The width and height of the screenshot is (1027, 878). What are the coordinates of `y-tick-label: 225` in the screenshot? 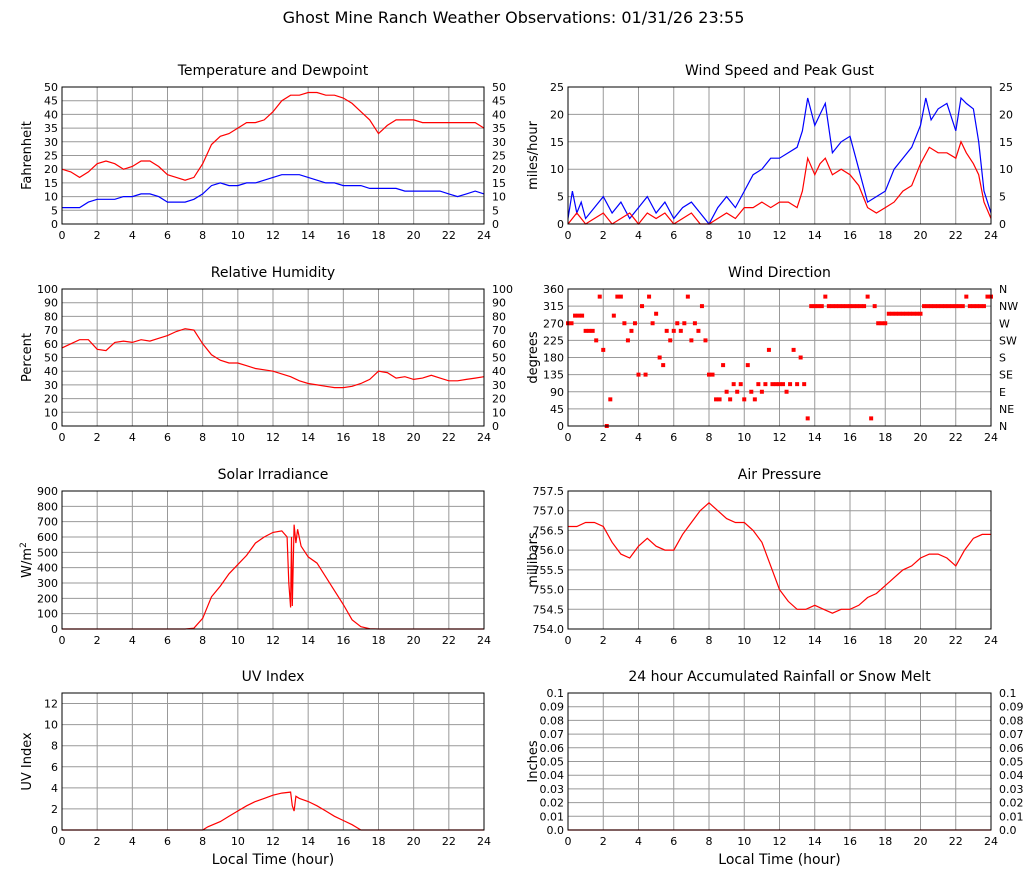 It's located at (553, 340).